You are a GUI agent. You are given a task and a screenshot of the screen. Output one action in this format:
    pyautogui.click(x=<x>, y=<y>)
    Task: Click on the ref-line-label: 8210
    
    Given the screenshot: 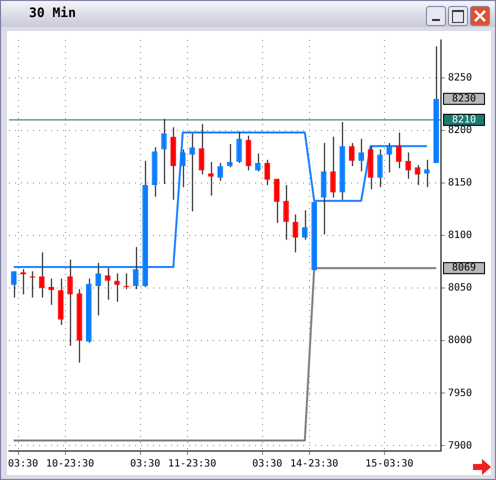 What is the action you would take?
    pyautogui.click(x=464, y=120)
    